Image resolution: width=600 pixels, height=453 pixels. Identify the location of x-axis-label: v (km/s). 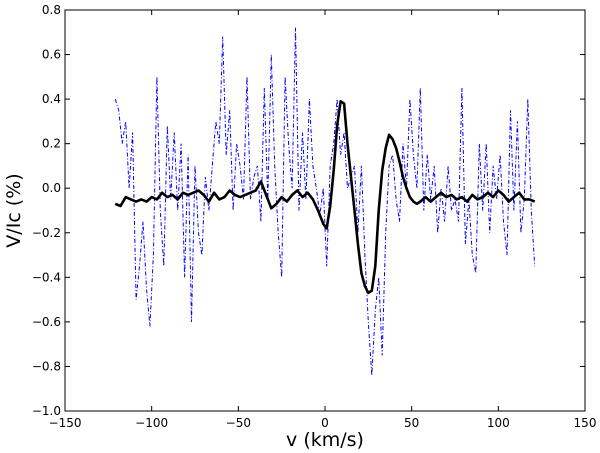
(325, 440).